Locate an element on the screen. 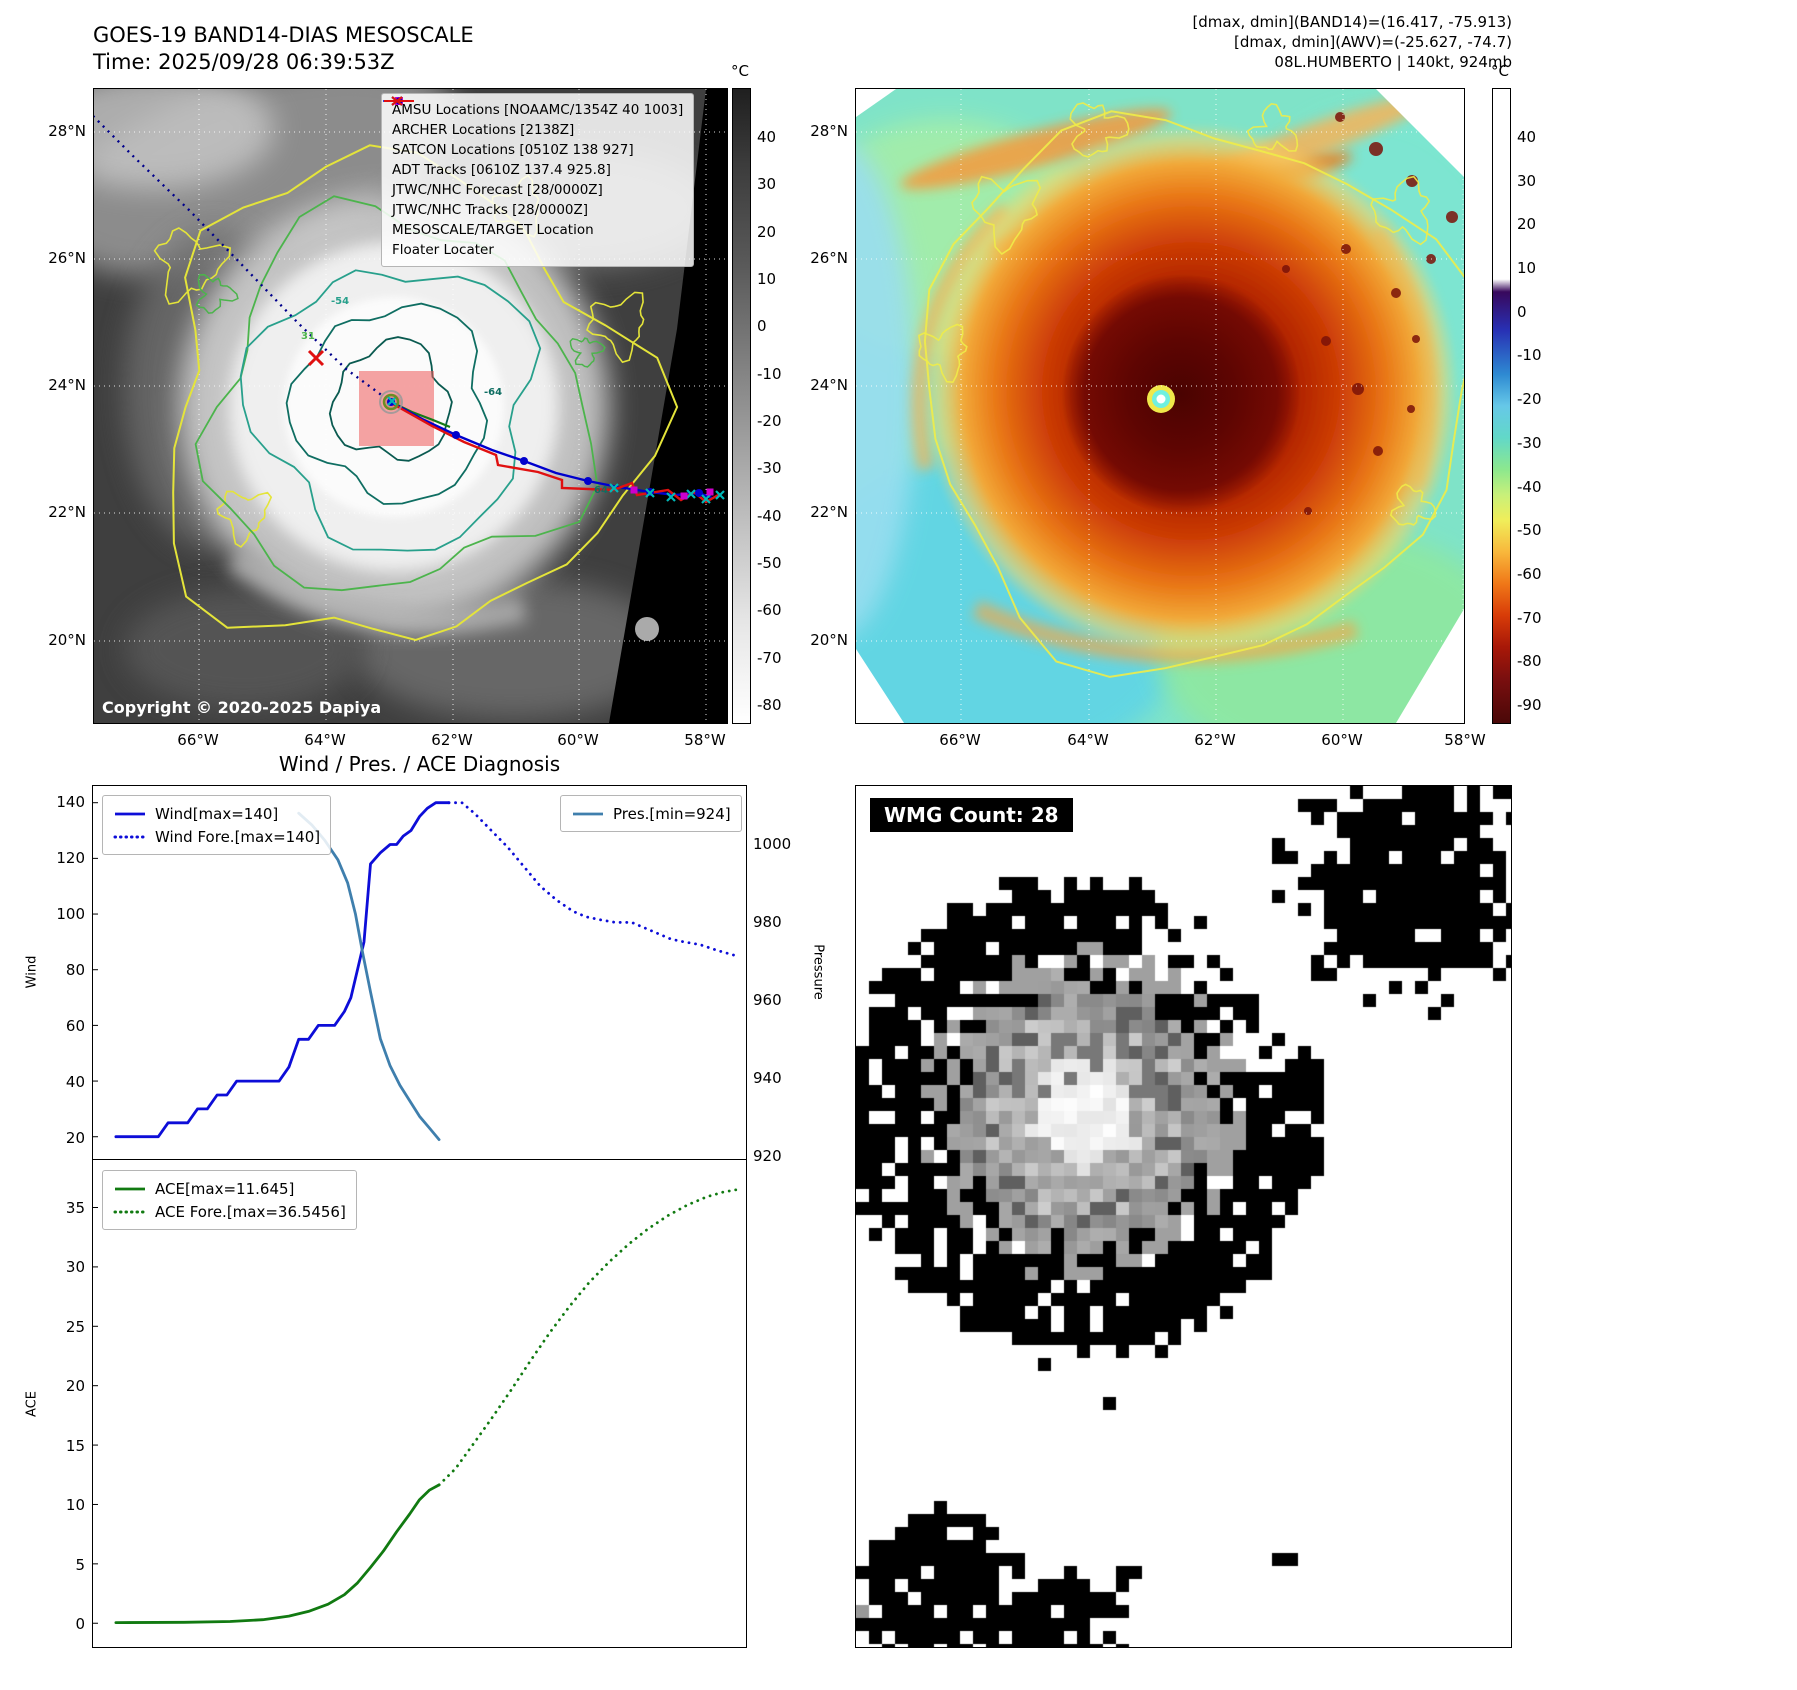  tr-map-plot is located at coordinates (1160, 406).